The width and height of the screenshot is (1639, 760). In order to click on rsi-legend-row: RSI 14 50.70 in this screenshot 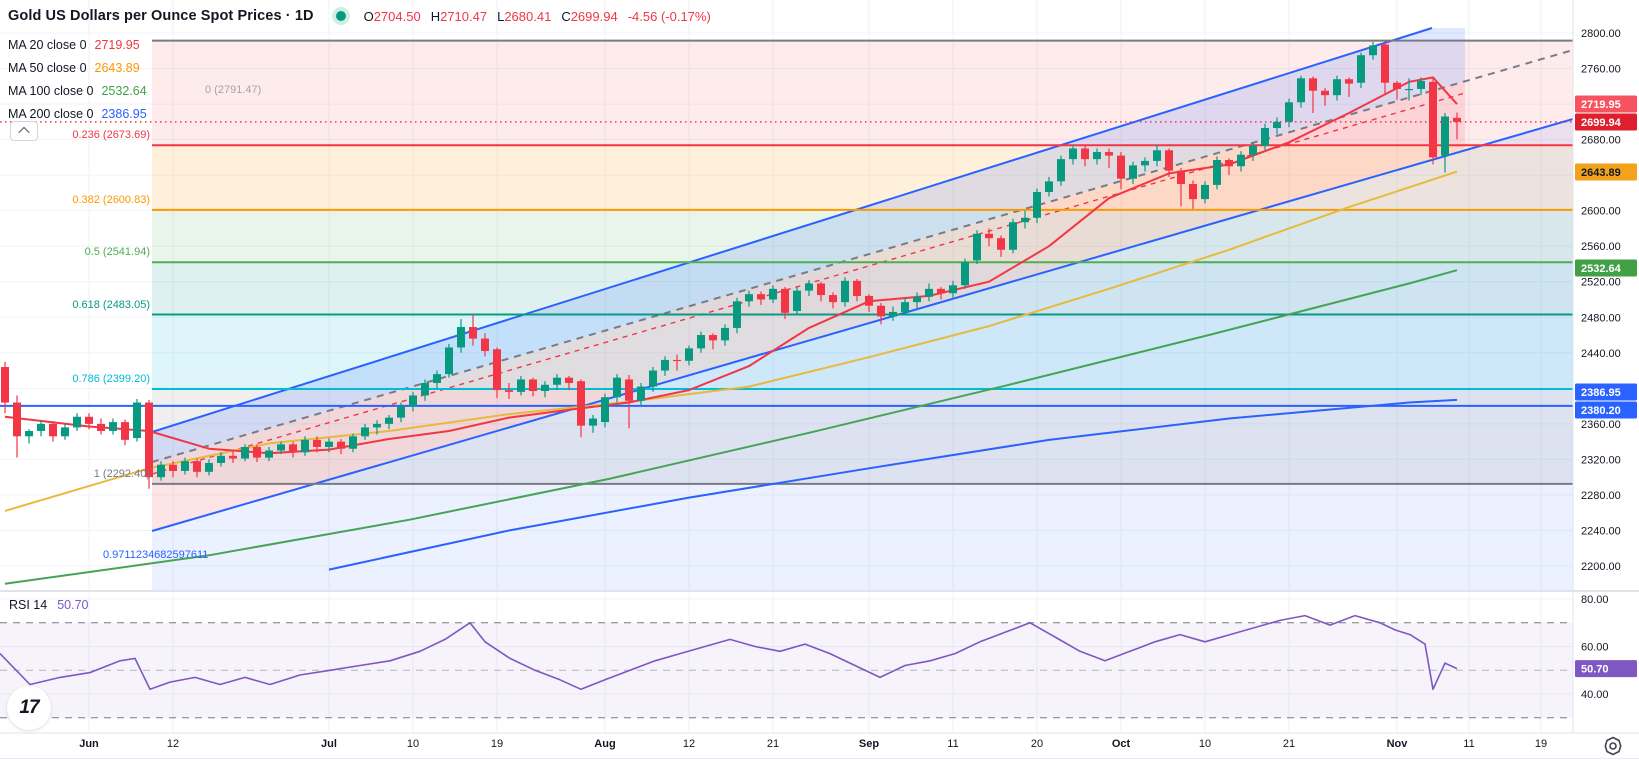, I will do `click(49, 605)`.